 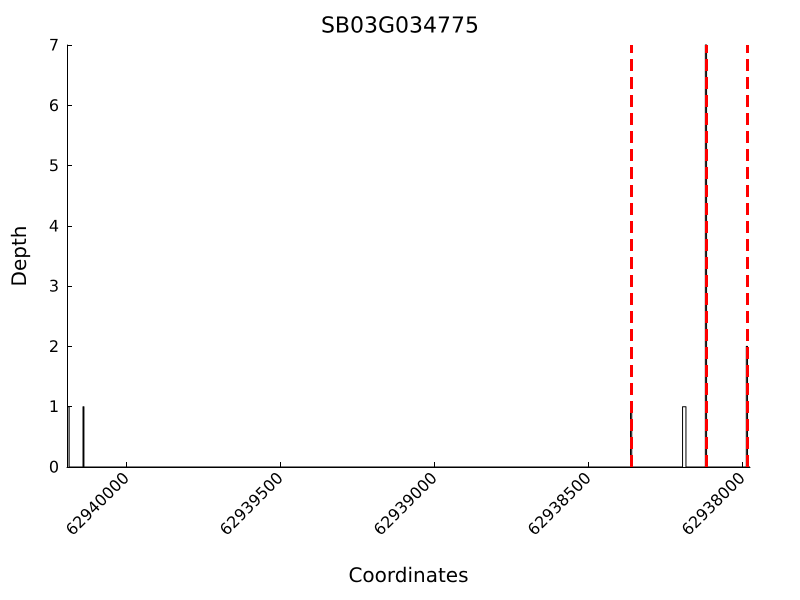 I want to click on y-tick-label: 4, so click(x=53, y=226).